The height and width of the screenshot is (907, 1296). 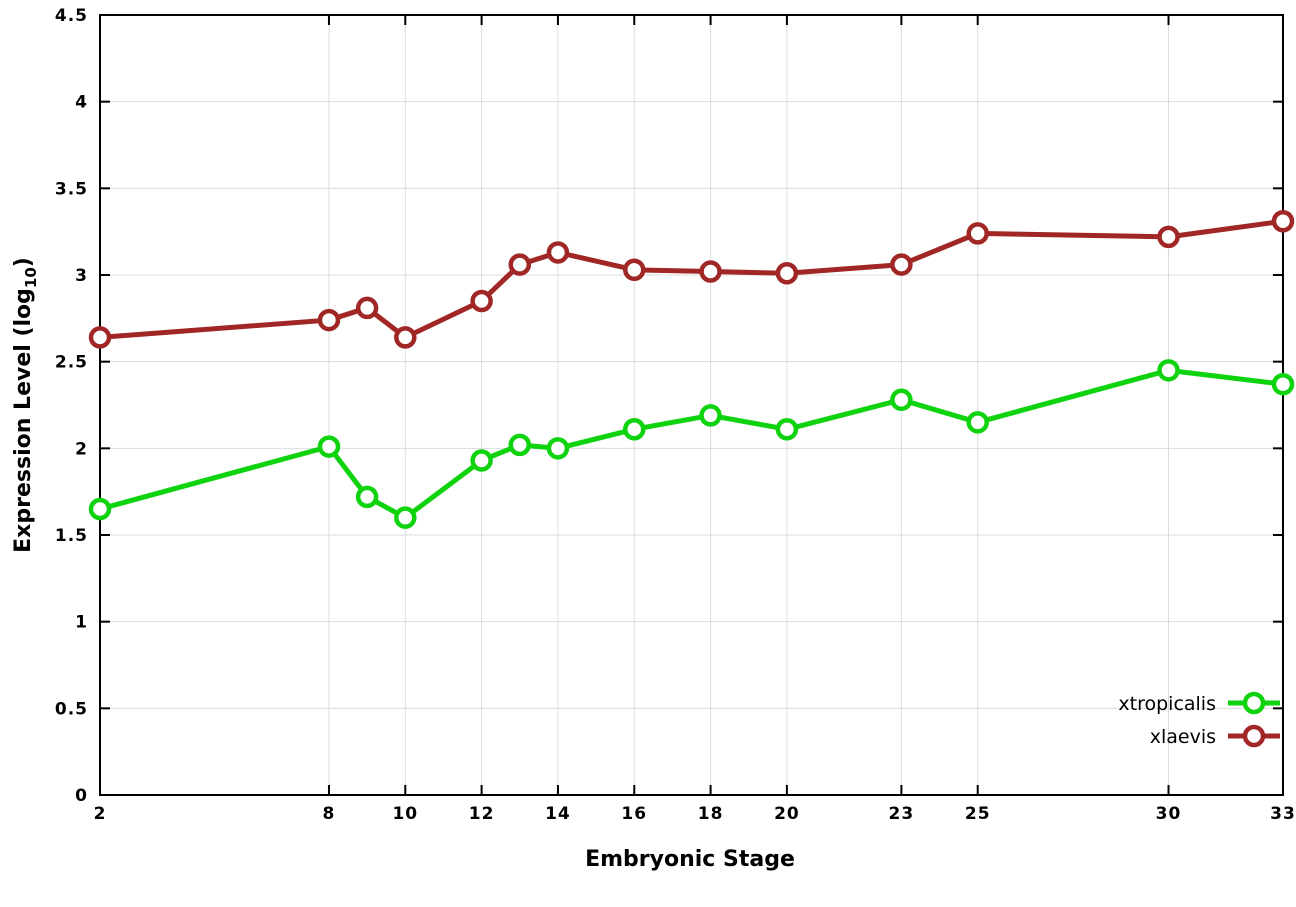 What do you see at coordinates (81, 623) in the screenshot?
I see `y-tick-label: 1` at bounding box center [81, 623].